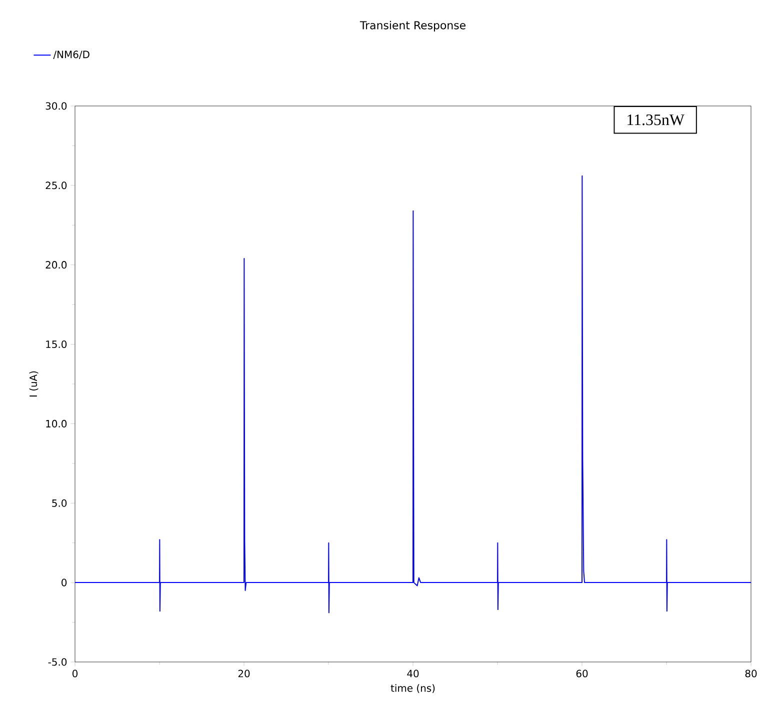 The height and width of the screenshot is (721, 762). I want to click on x-tick-label: 20, so click(244, 674).